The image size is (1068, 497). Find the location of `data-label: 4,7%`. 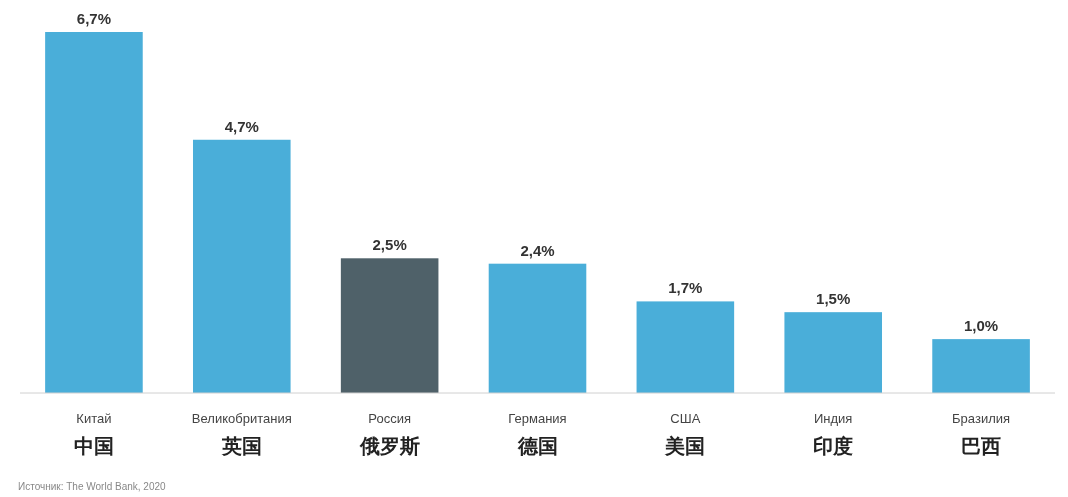

data-label: 4,7% is located at coordinates (241, 126).